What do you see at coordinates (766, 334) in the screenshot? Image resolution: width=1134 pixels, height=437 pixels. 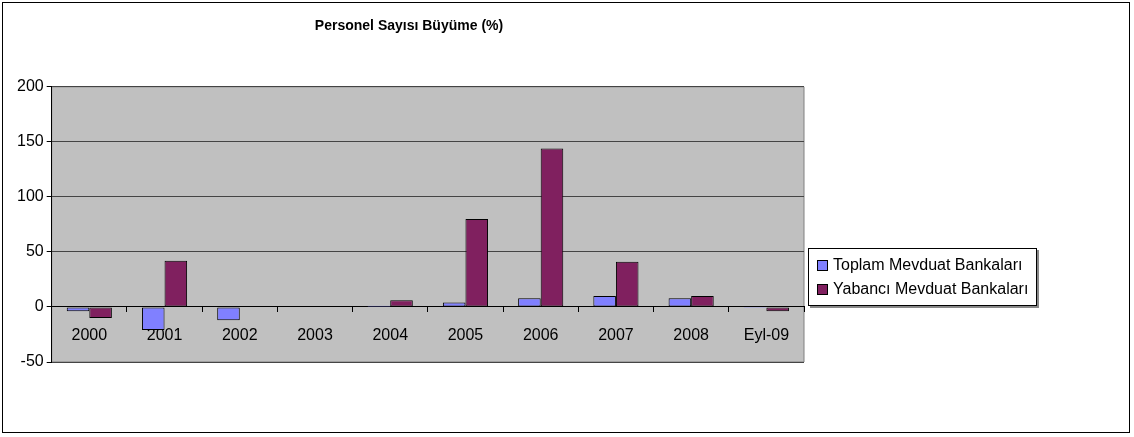 I see `x-tick-label: Eyl-09` at bounding box center [766, 334].